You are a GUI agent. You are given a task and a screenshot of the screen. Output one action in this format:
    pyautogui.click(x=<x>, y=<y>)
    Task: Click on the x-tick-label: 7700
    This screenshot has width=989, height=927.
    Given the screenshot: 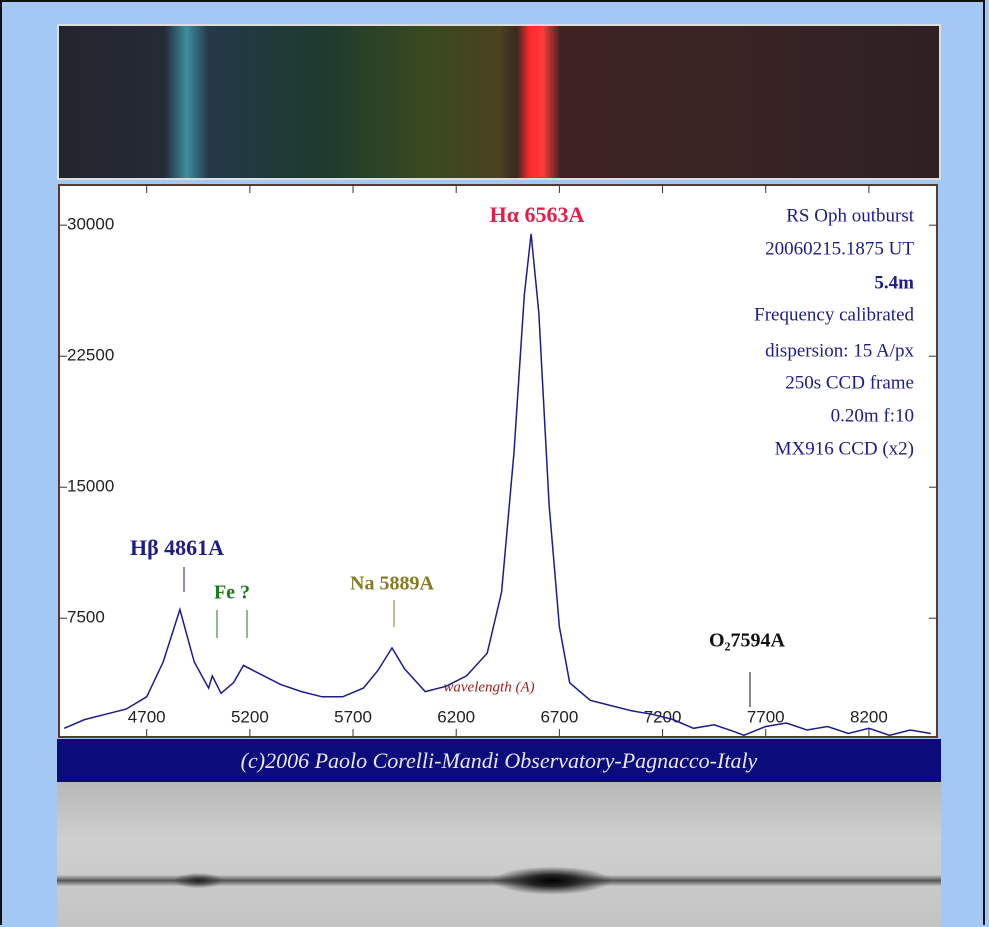 What is the action you would take?
    pyautogui.click(x=766, y=716)
    